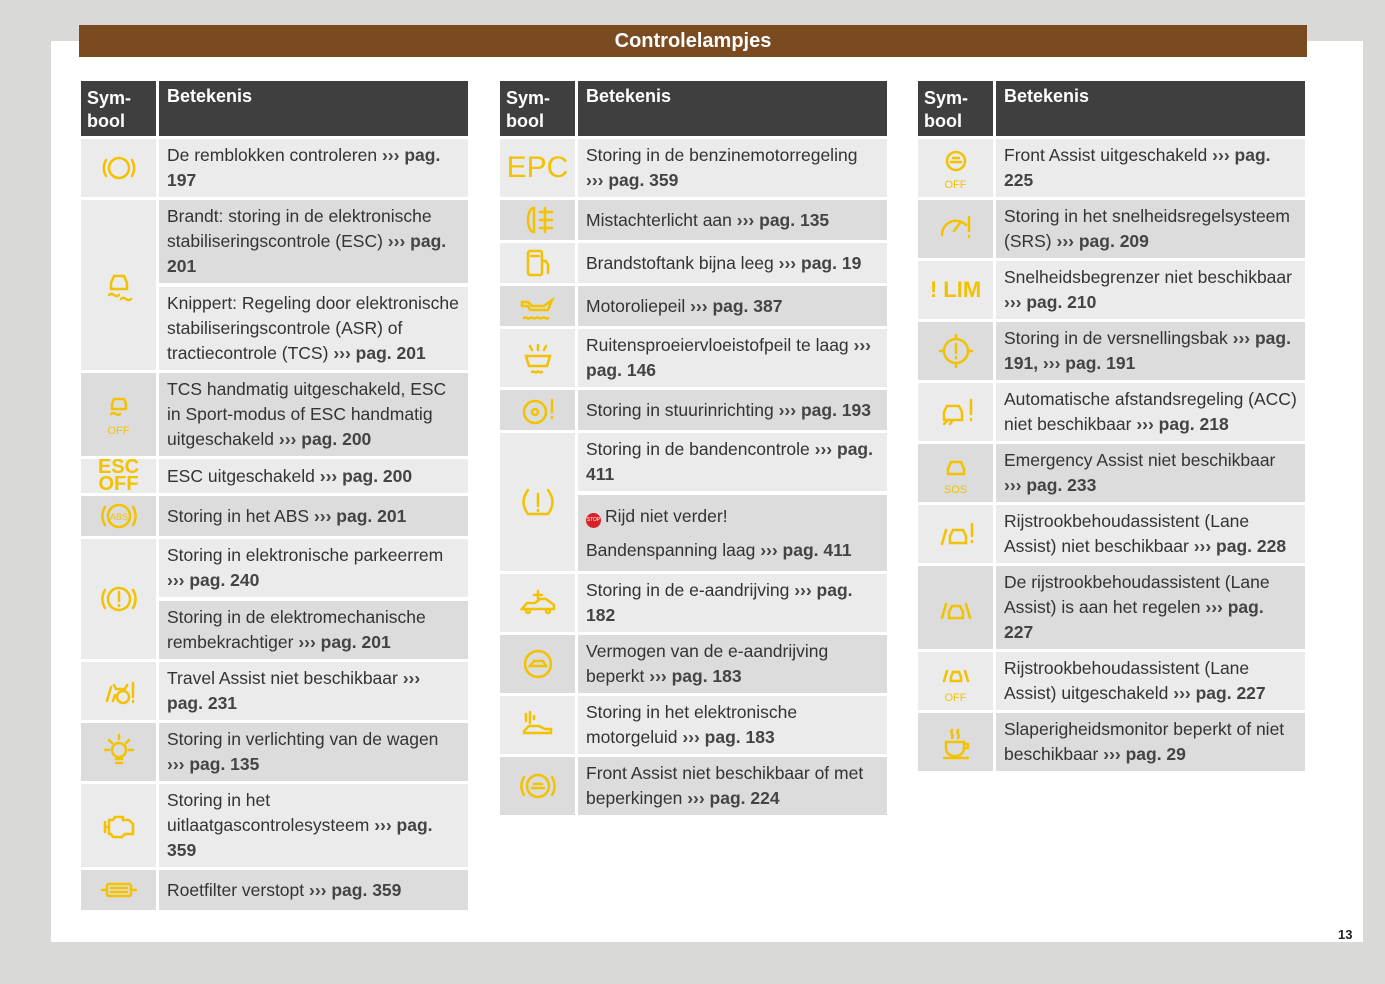 This screenshot has width=1385, height=984. I want to click on brake-pads-icon, so click(118, 168).